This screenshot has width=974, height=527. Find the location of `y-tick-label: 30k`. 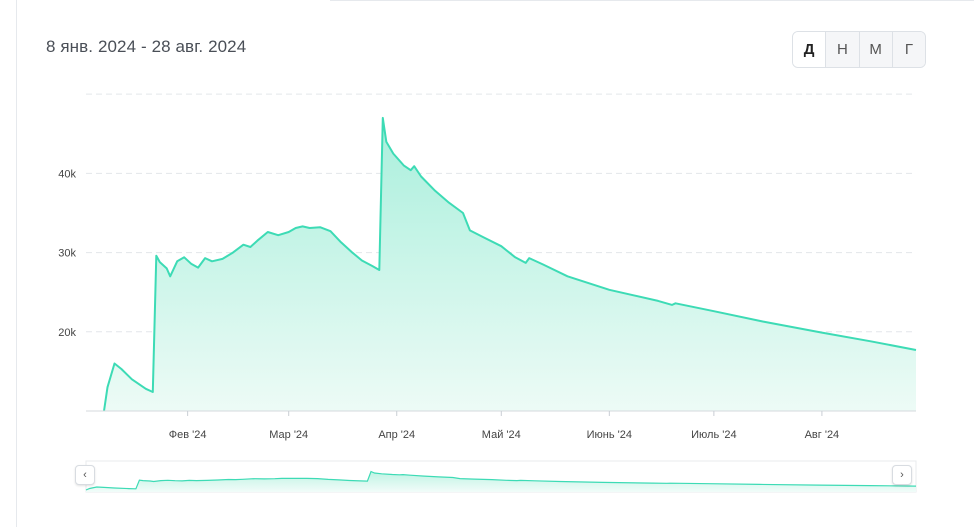

y-tick-label: 30k is located at coordinates (67, 254).